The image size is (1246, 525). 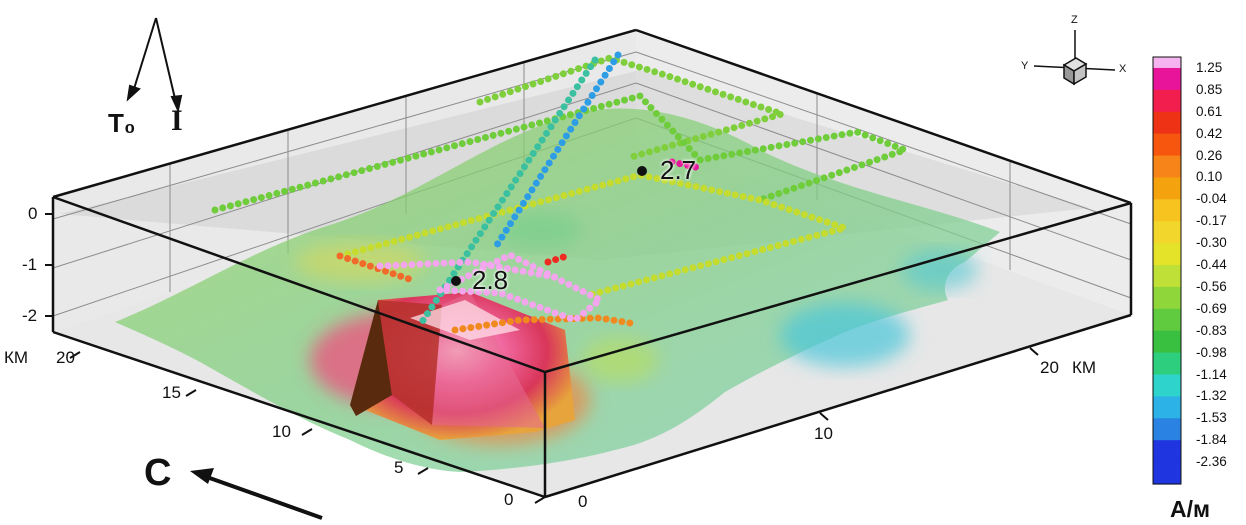 What do you see at coordinates (122, 123) in the screenshot?
I see `t0-vector-label: T₀` at bounding box center [122, 123].